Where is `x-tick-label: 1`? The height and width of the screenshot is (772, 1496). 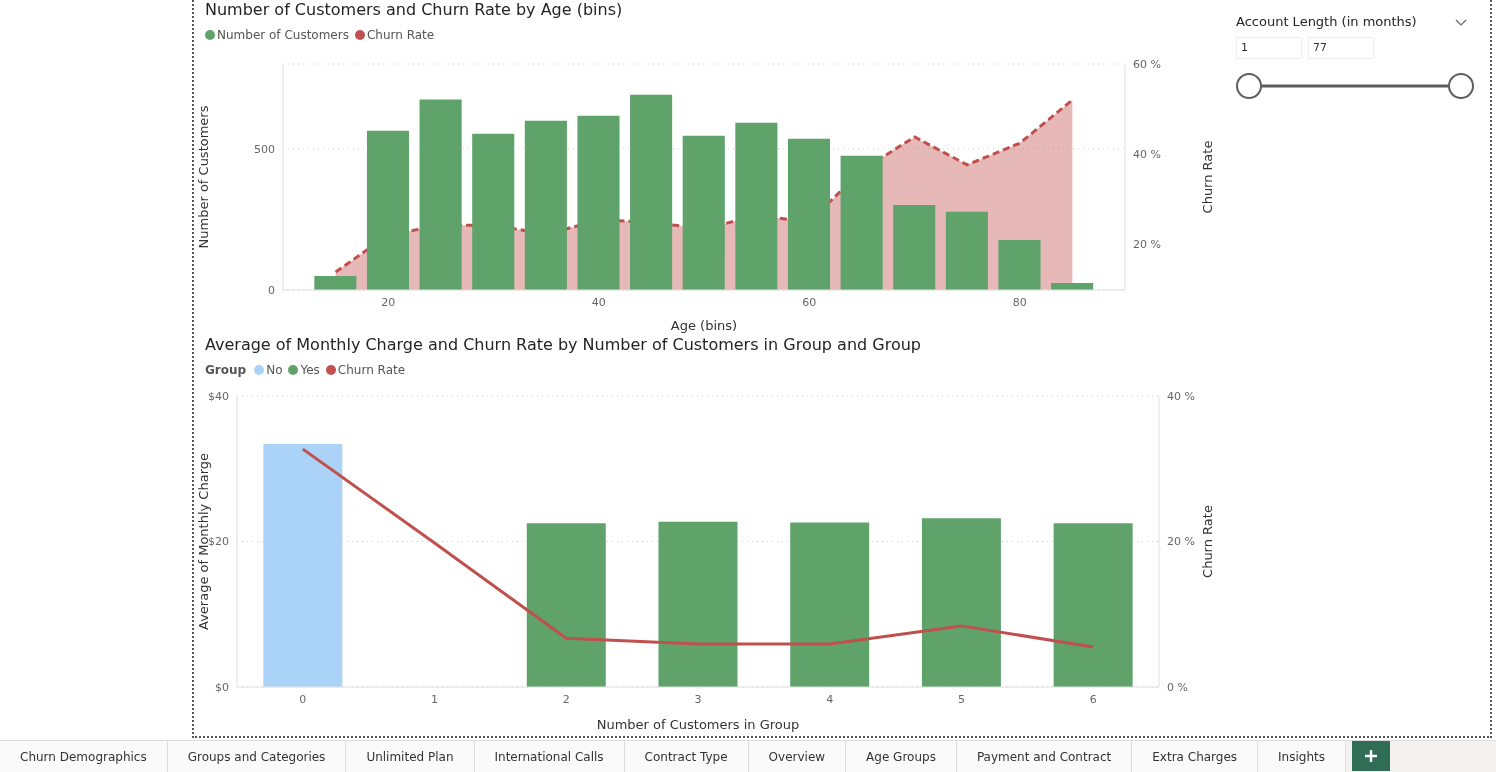
x-tick-label: 1 is located at coordinates (435, 699).